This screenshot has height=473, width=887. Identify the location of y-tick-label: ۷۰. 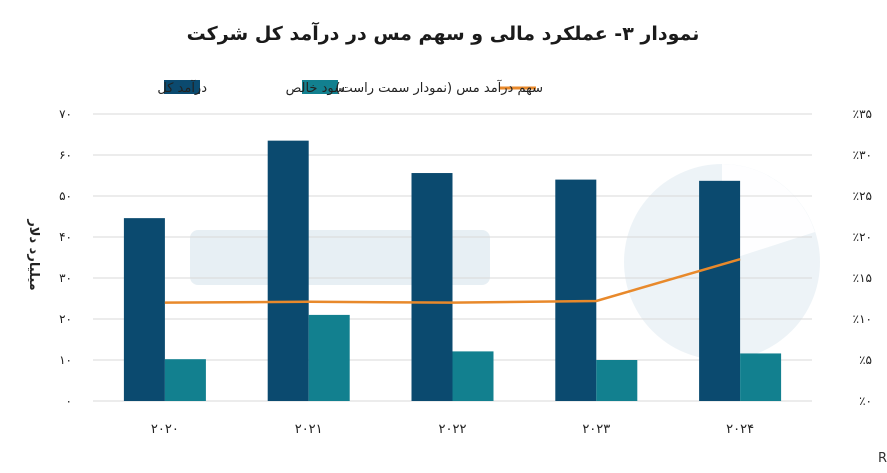
(65, 114).